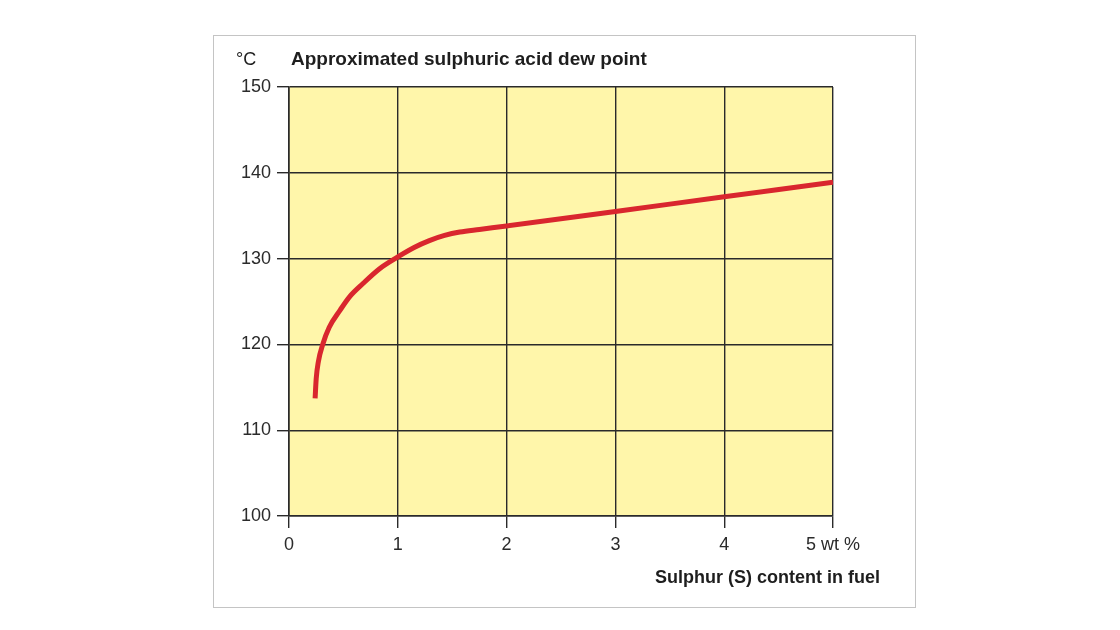 This screenshot has height=630, width=1120. I want to click on y-tick-label: 120, so click(255, 343).